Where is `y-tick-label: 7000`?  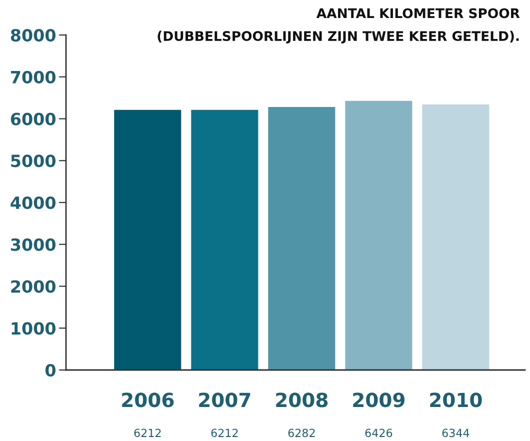
y-tick-label: 7000 is located at coordinates (33, 77).